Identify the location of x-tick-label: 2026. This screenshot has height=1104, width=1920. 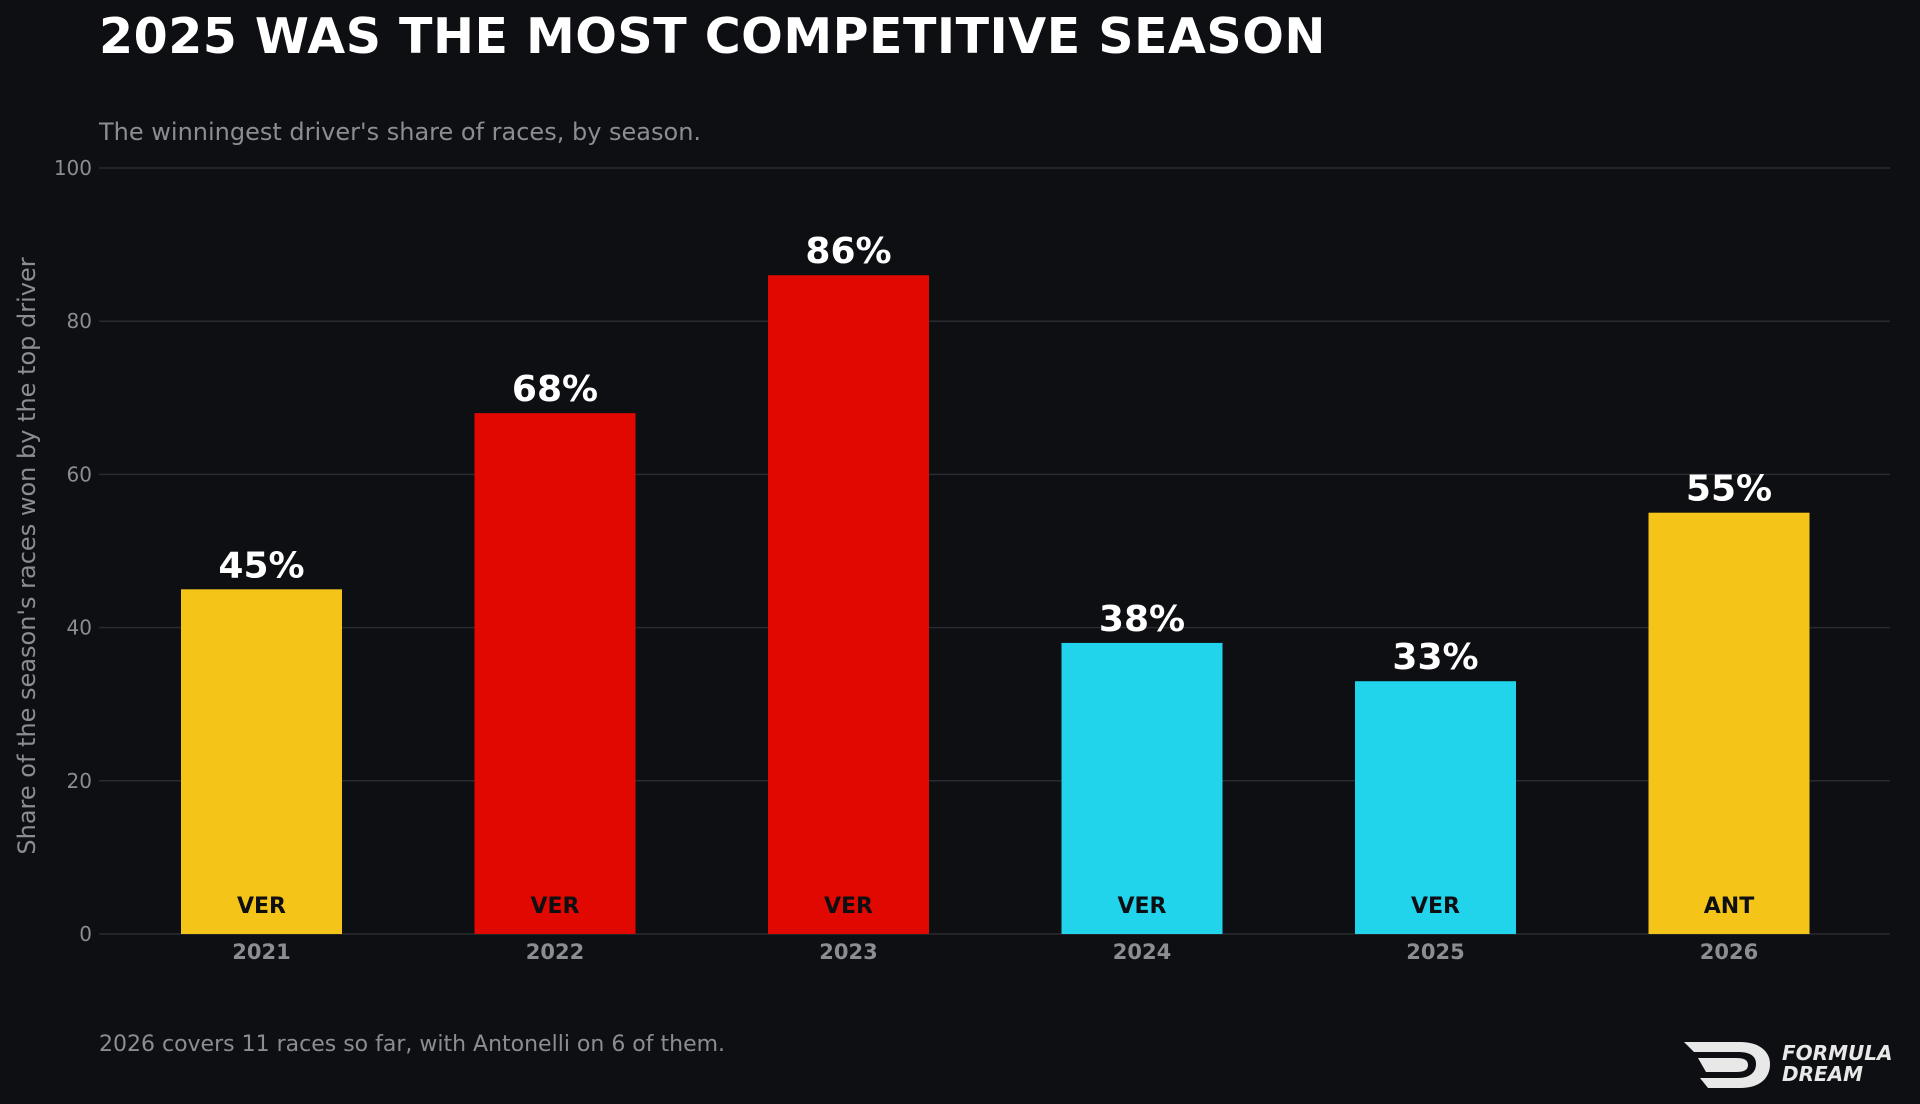
(1729, 952).